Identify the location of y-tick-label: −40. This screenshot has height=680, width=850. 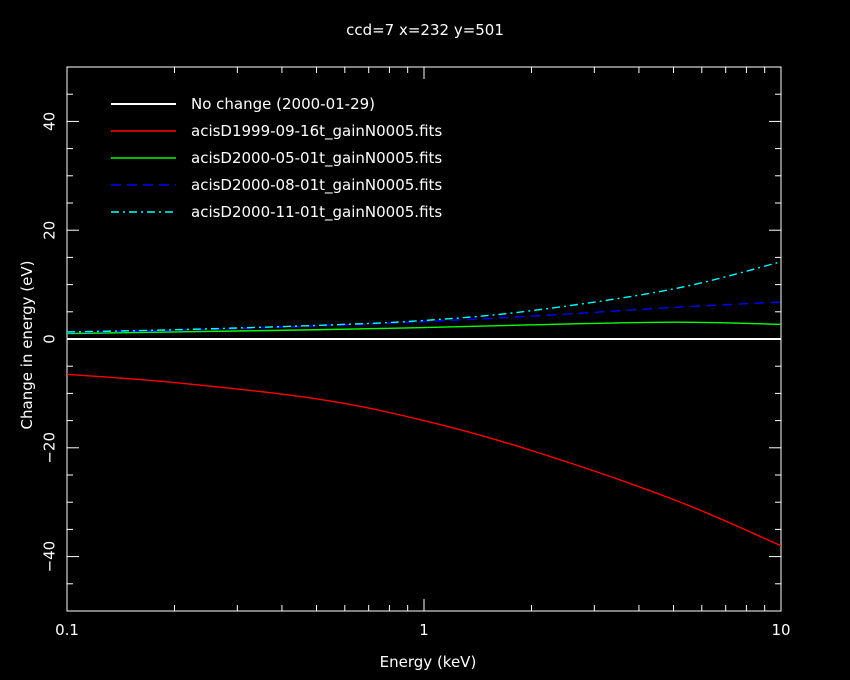
(50, 557).